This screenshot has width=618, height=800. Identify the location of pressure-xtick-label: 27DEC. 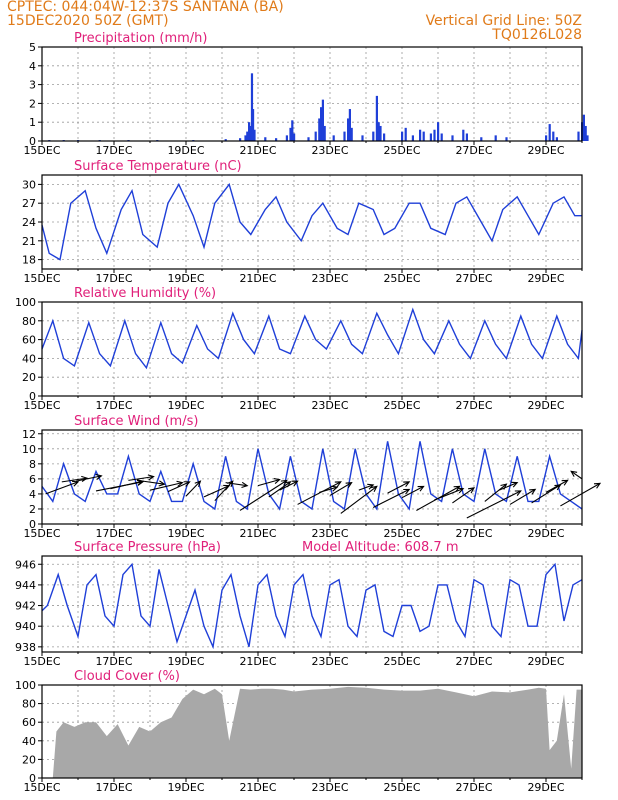
(473, 661).